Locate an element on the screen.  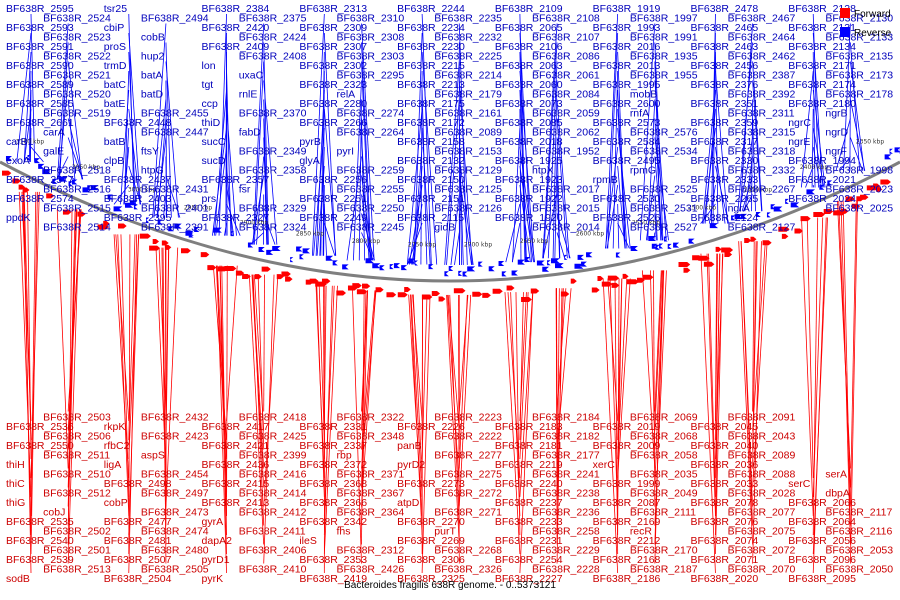
reverse-gene-label: BF638R_2234 is located at coordinates (431, 28).